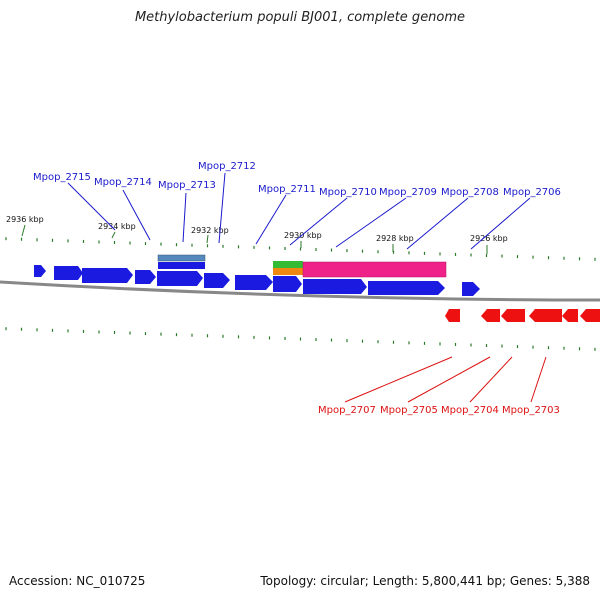 This screenshot has width=600, height=600. Describe the element at coordinates (287, 189) in the screenshot. I see `gene-label-mpop-2711: Mpop_2711` at that location.